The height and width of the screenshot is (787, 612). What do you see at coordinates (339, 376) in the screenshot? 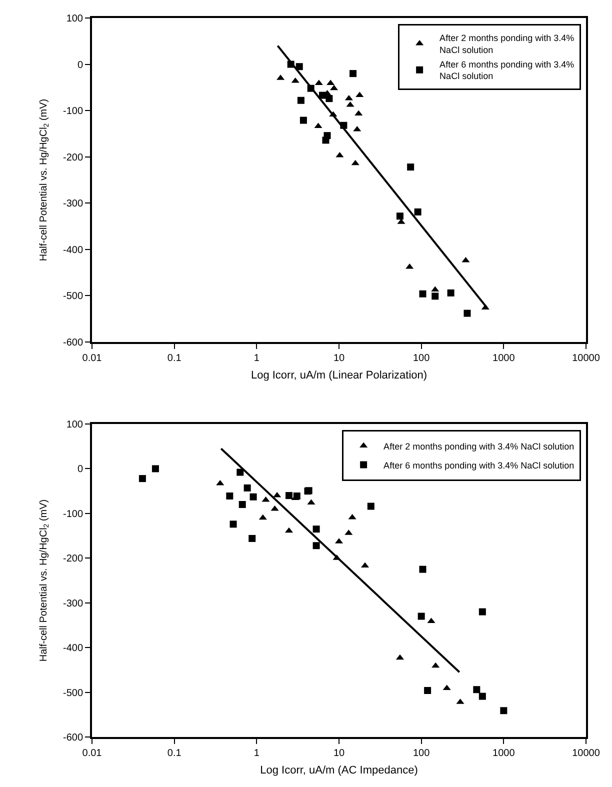
I see `x-axis-title: Log Icorr, uA/m (Linear Polarization)` at bounding box center [339, 376].